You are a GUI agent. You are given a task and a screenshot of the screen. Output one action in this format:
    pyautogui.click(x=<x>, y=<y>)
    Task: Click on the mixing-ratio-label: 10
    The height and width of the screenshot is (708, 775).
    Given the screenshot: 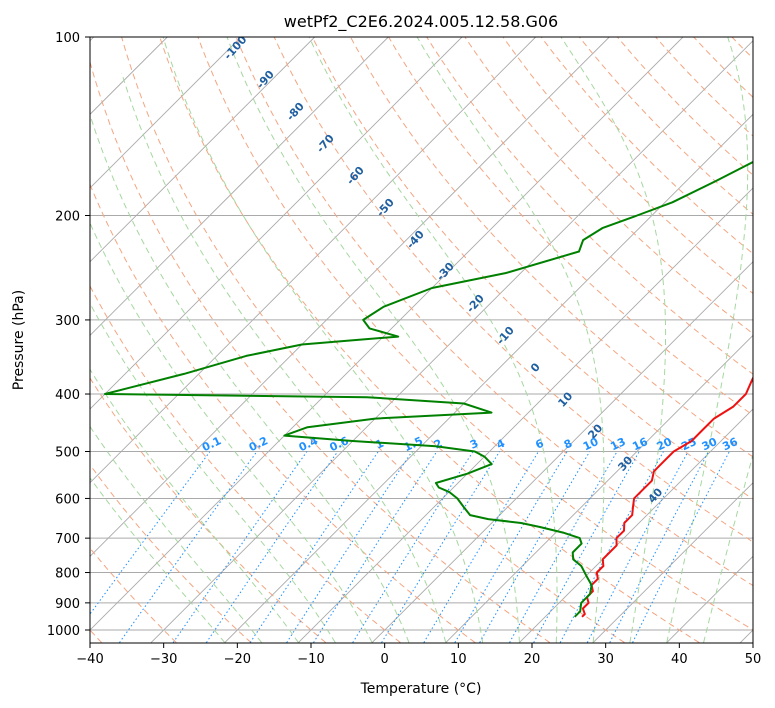 What is the action you would take?
    pyautogui.click(x=591, y=444)
    